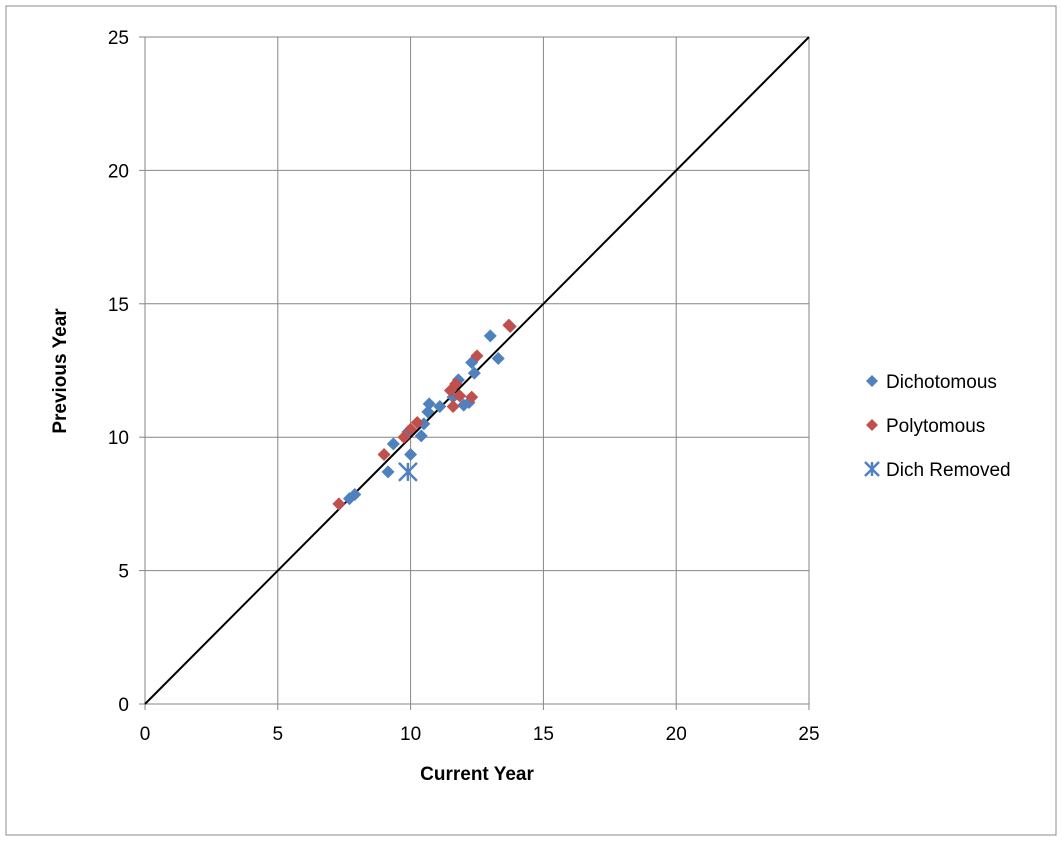  Describe the element at coordinates (477, 774) in the screenshot. I see `x-axis-title: Current Year` at that location.